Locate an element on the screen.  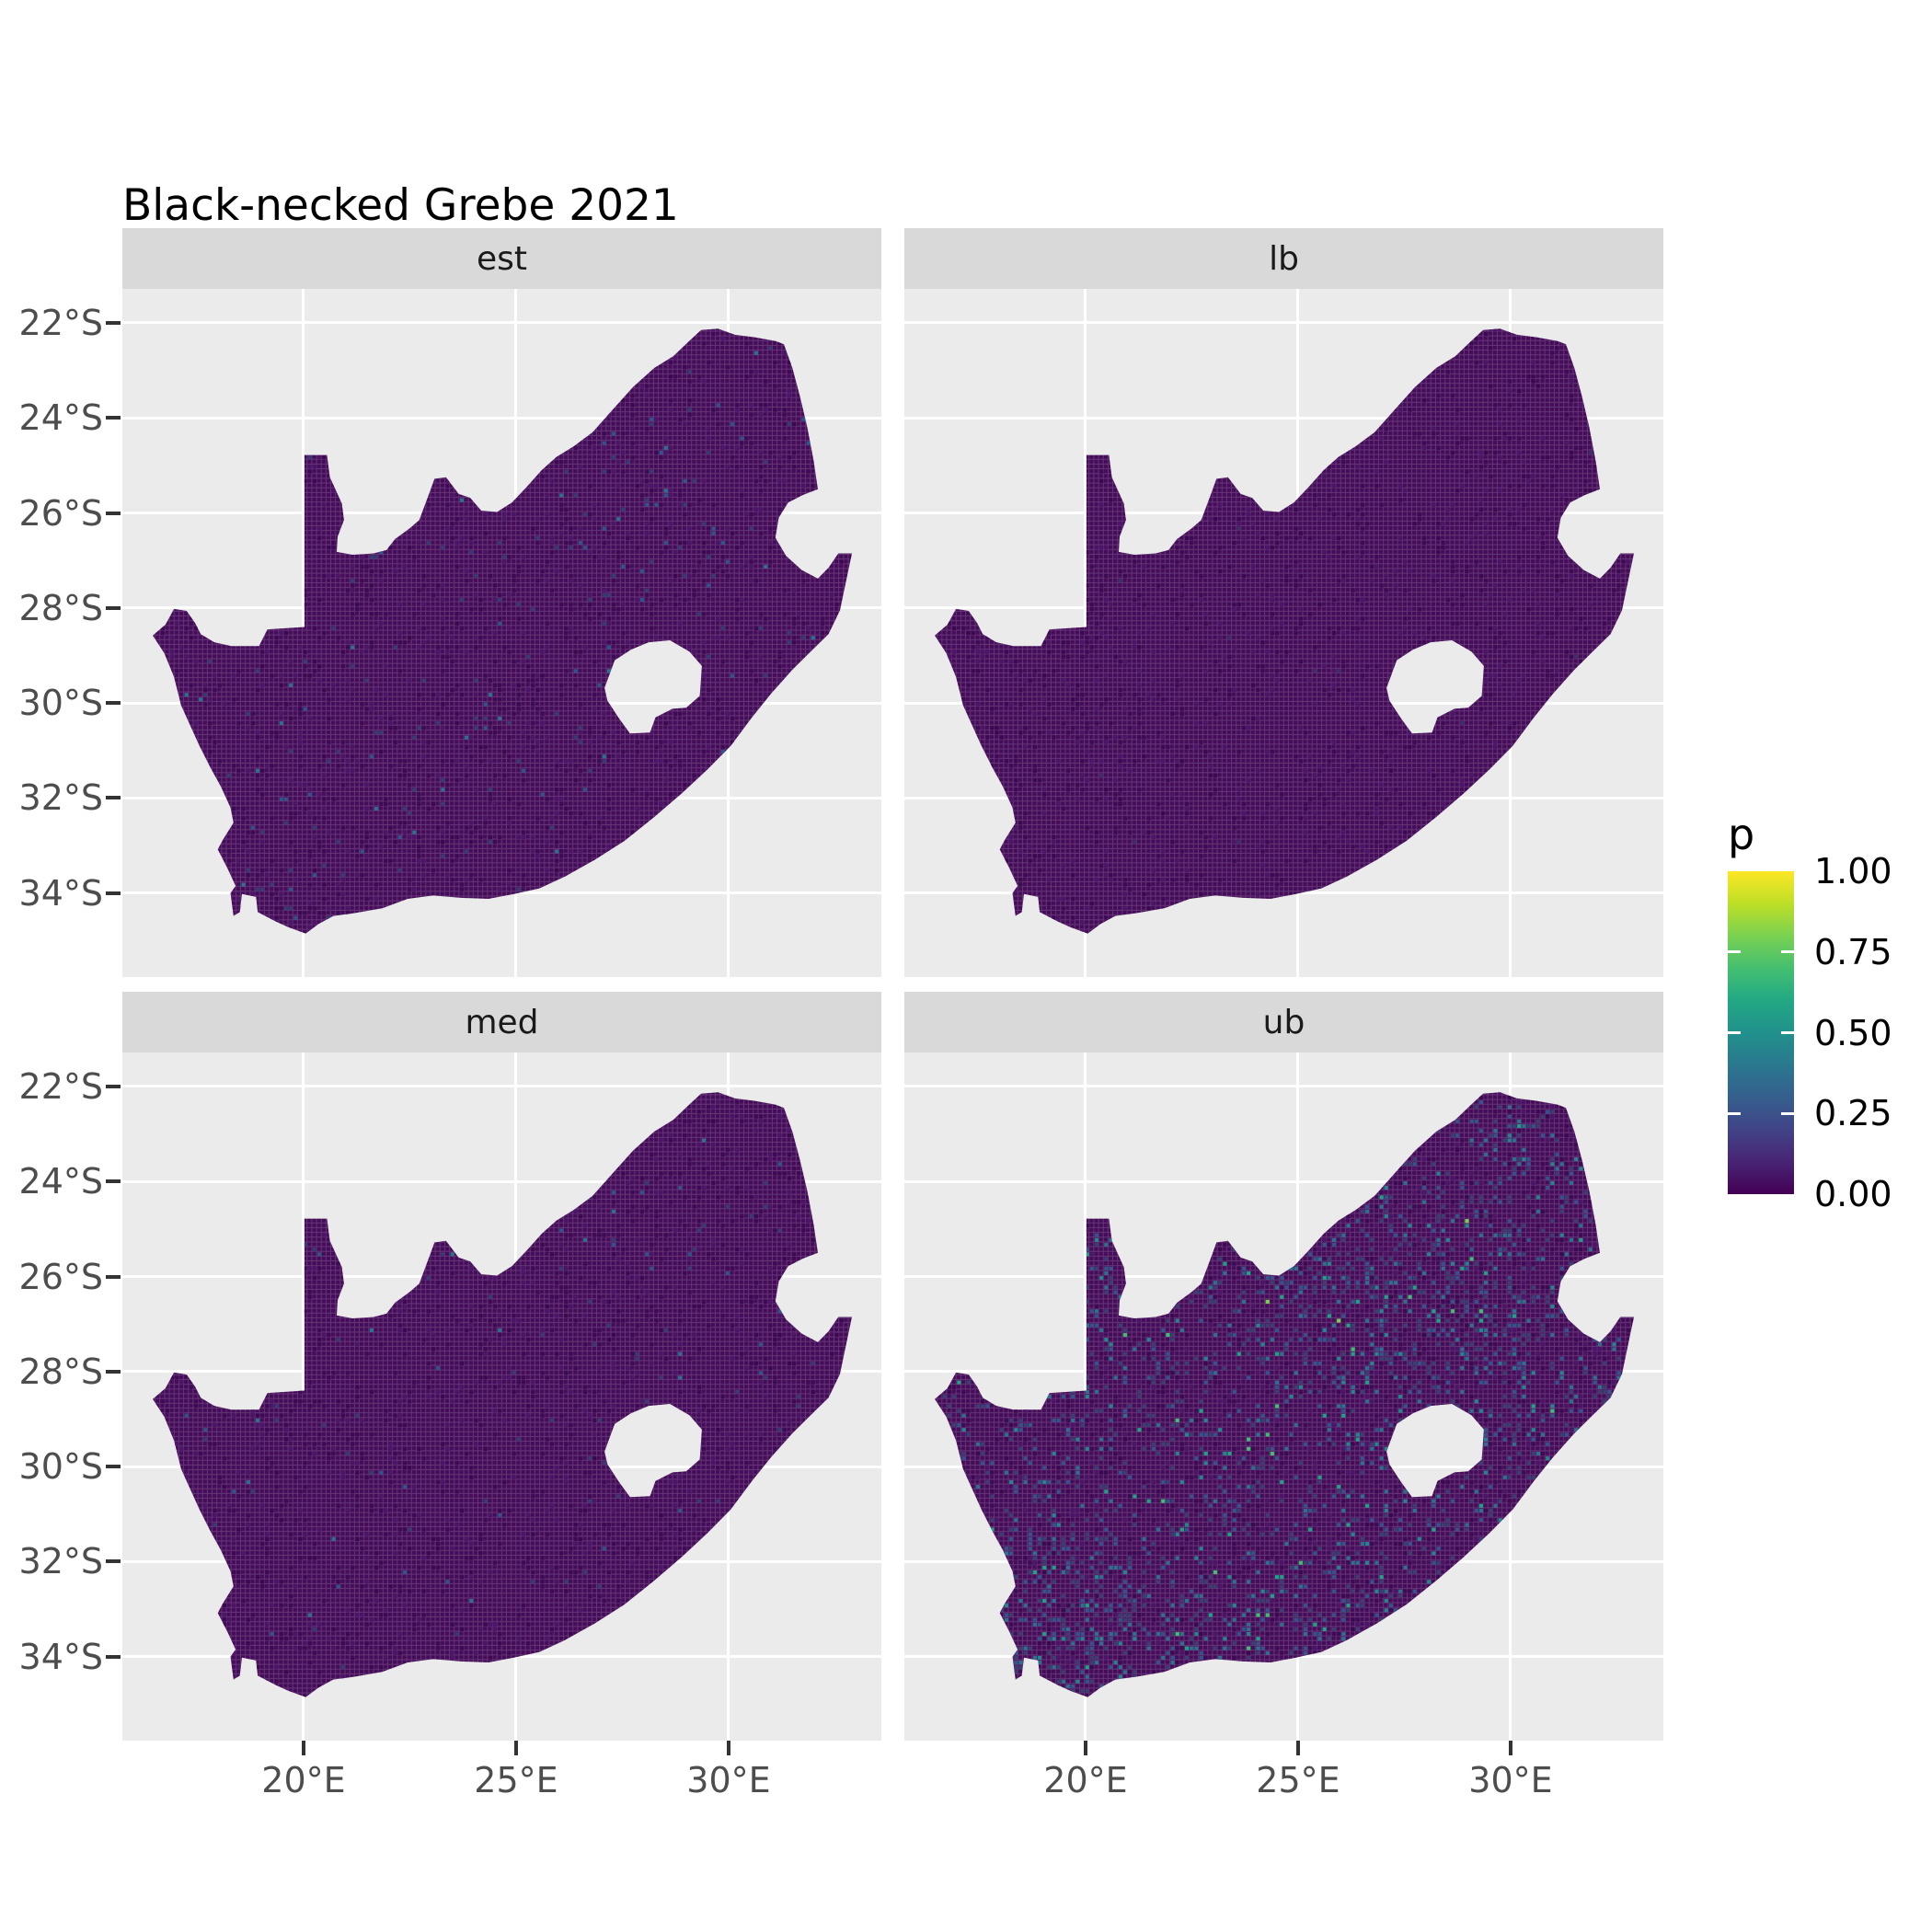
facet-strip-med: med is located at coordinates (501, 1022).